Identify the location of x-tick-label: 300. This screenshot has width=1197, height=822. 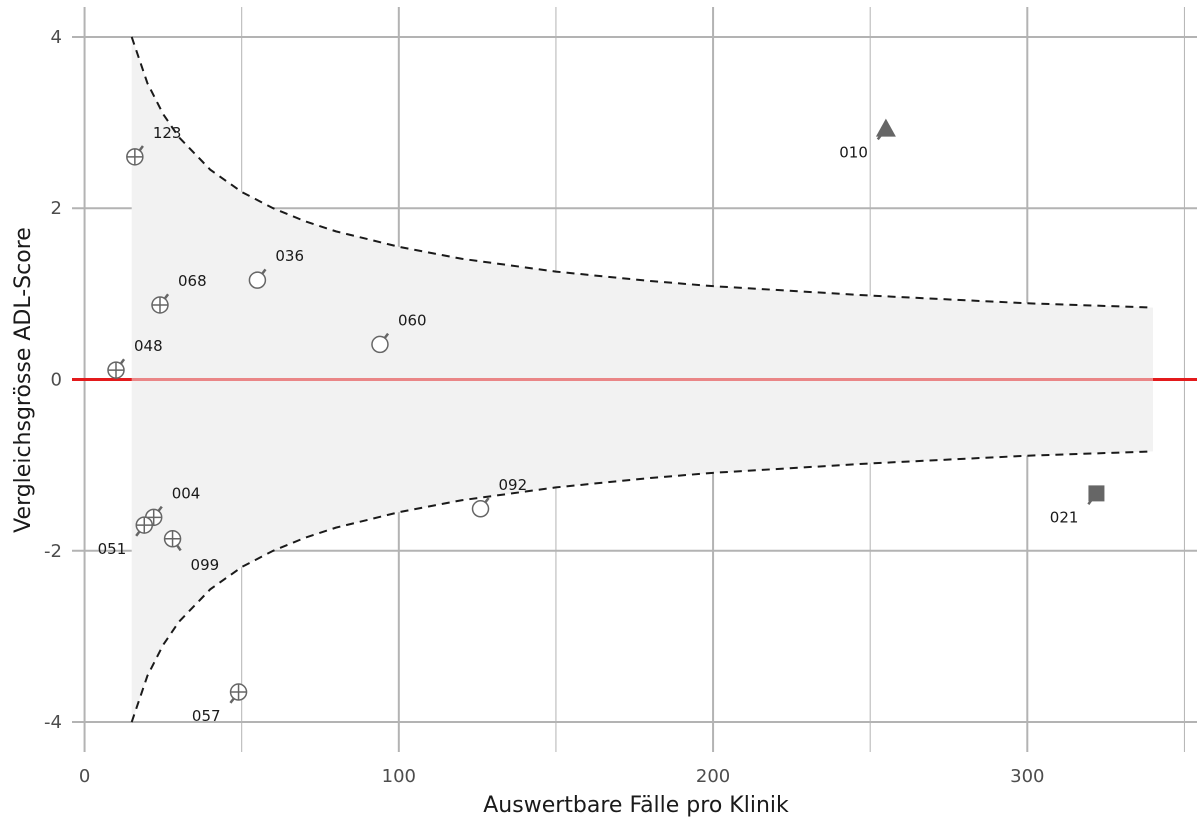
(1027, 776).